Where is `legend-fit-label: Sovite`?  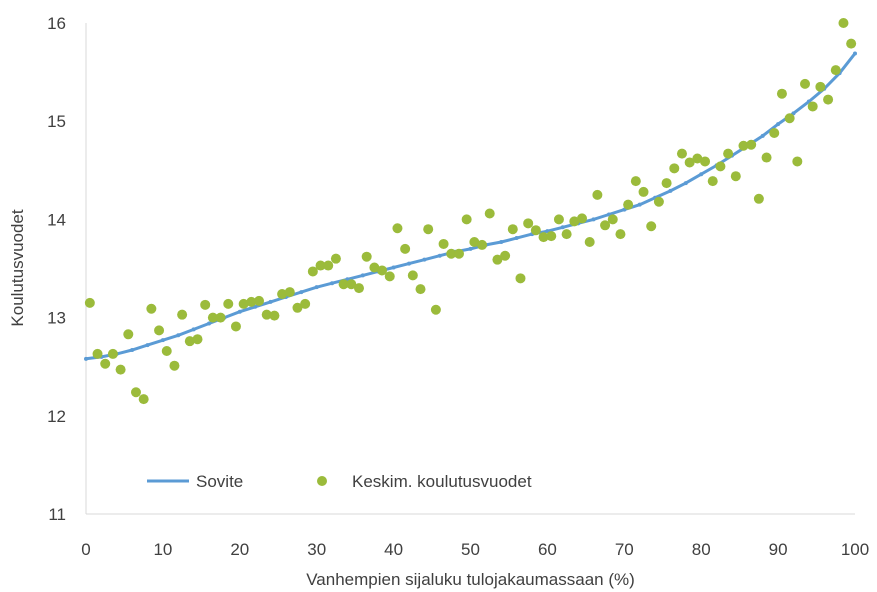
legend-fit-label: Sovite is located at coordinates (219, 481).